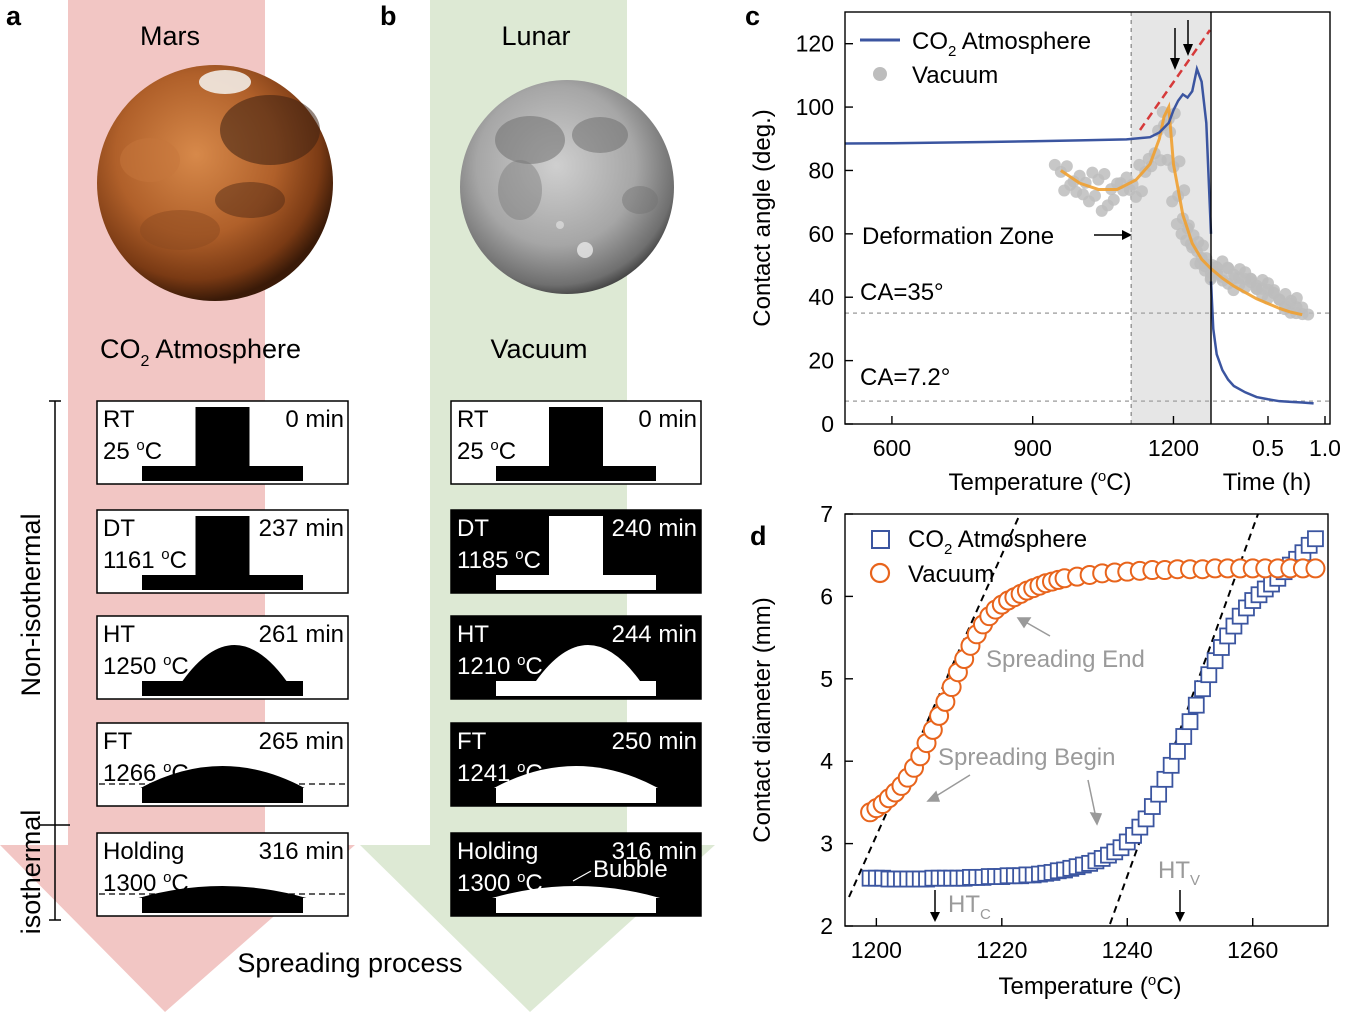 The width and height of the screenshot is (1349, 1016). I want to click on d-xtick-label: 1260, so click(1252, 950).